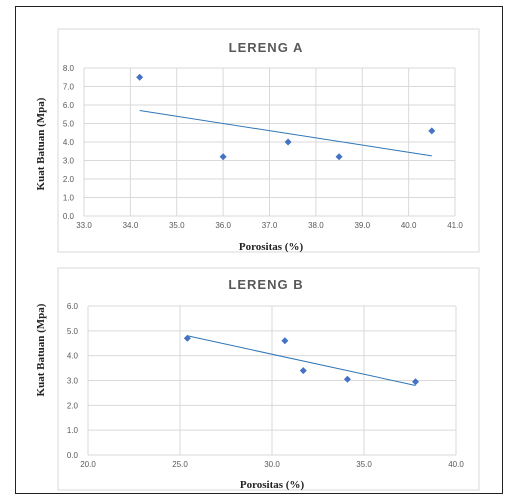 The height and width of the screenshot is (498, 506). Describe the element at coordinates (41, 143) in the screenshot. I see `chart-a-y-label: Kuat Batuan (Mpa)` at that location.